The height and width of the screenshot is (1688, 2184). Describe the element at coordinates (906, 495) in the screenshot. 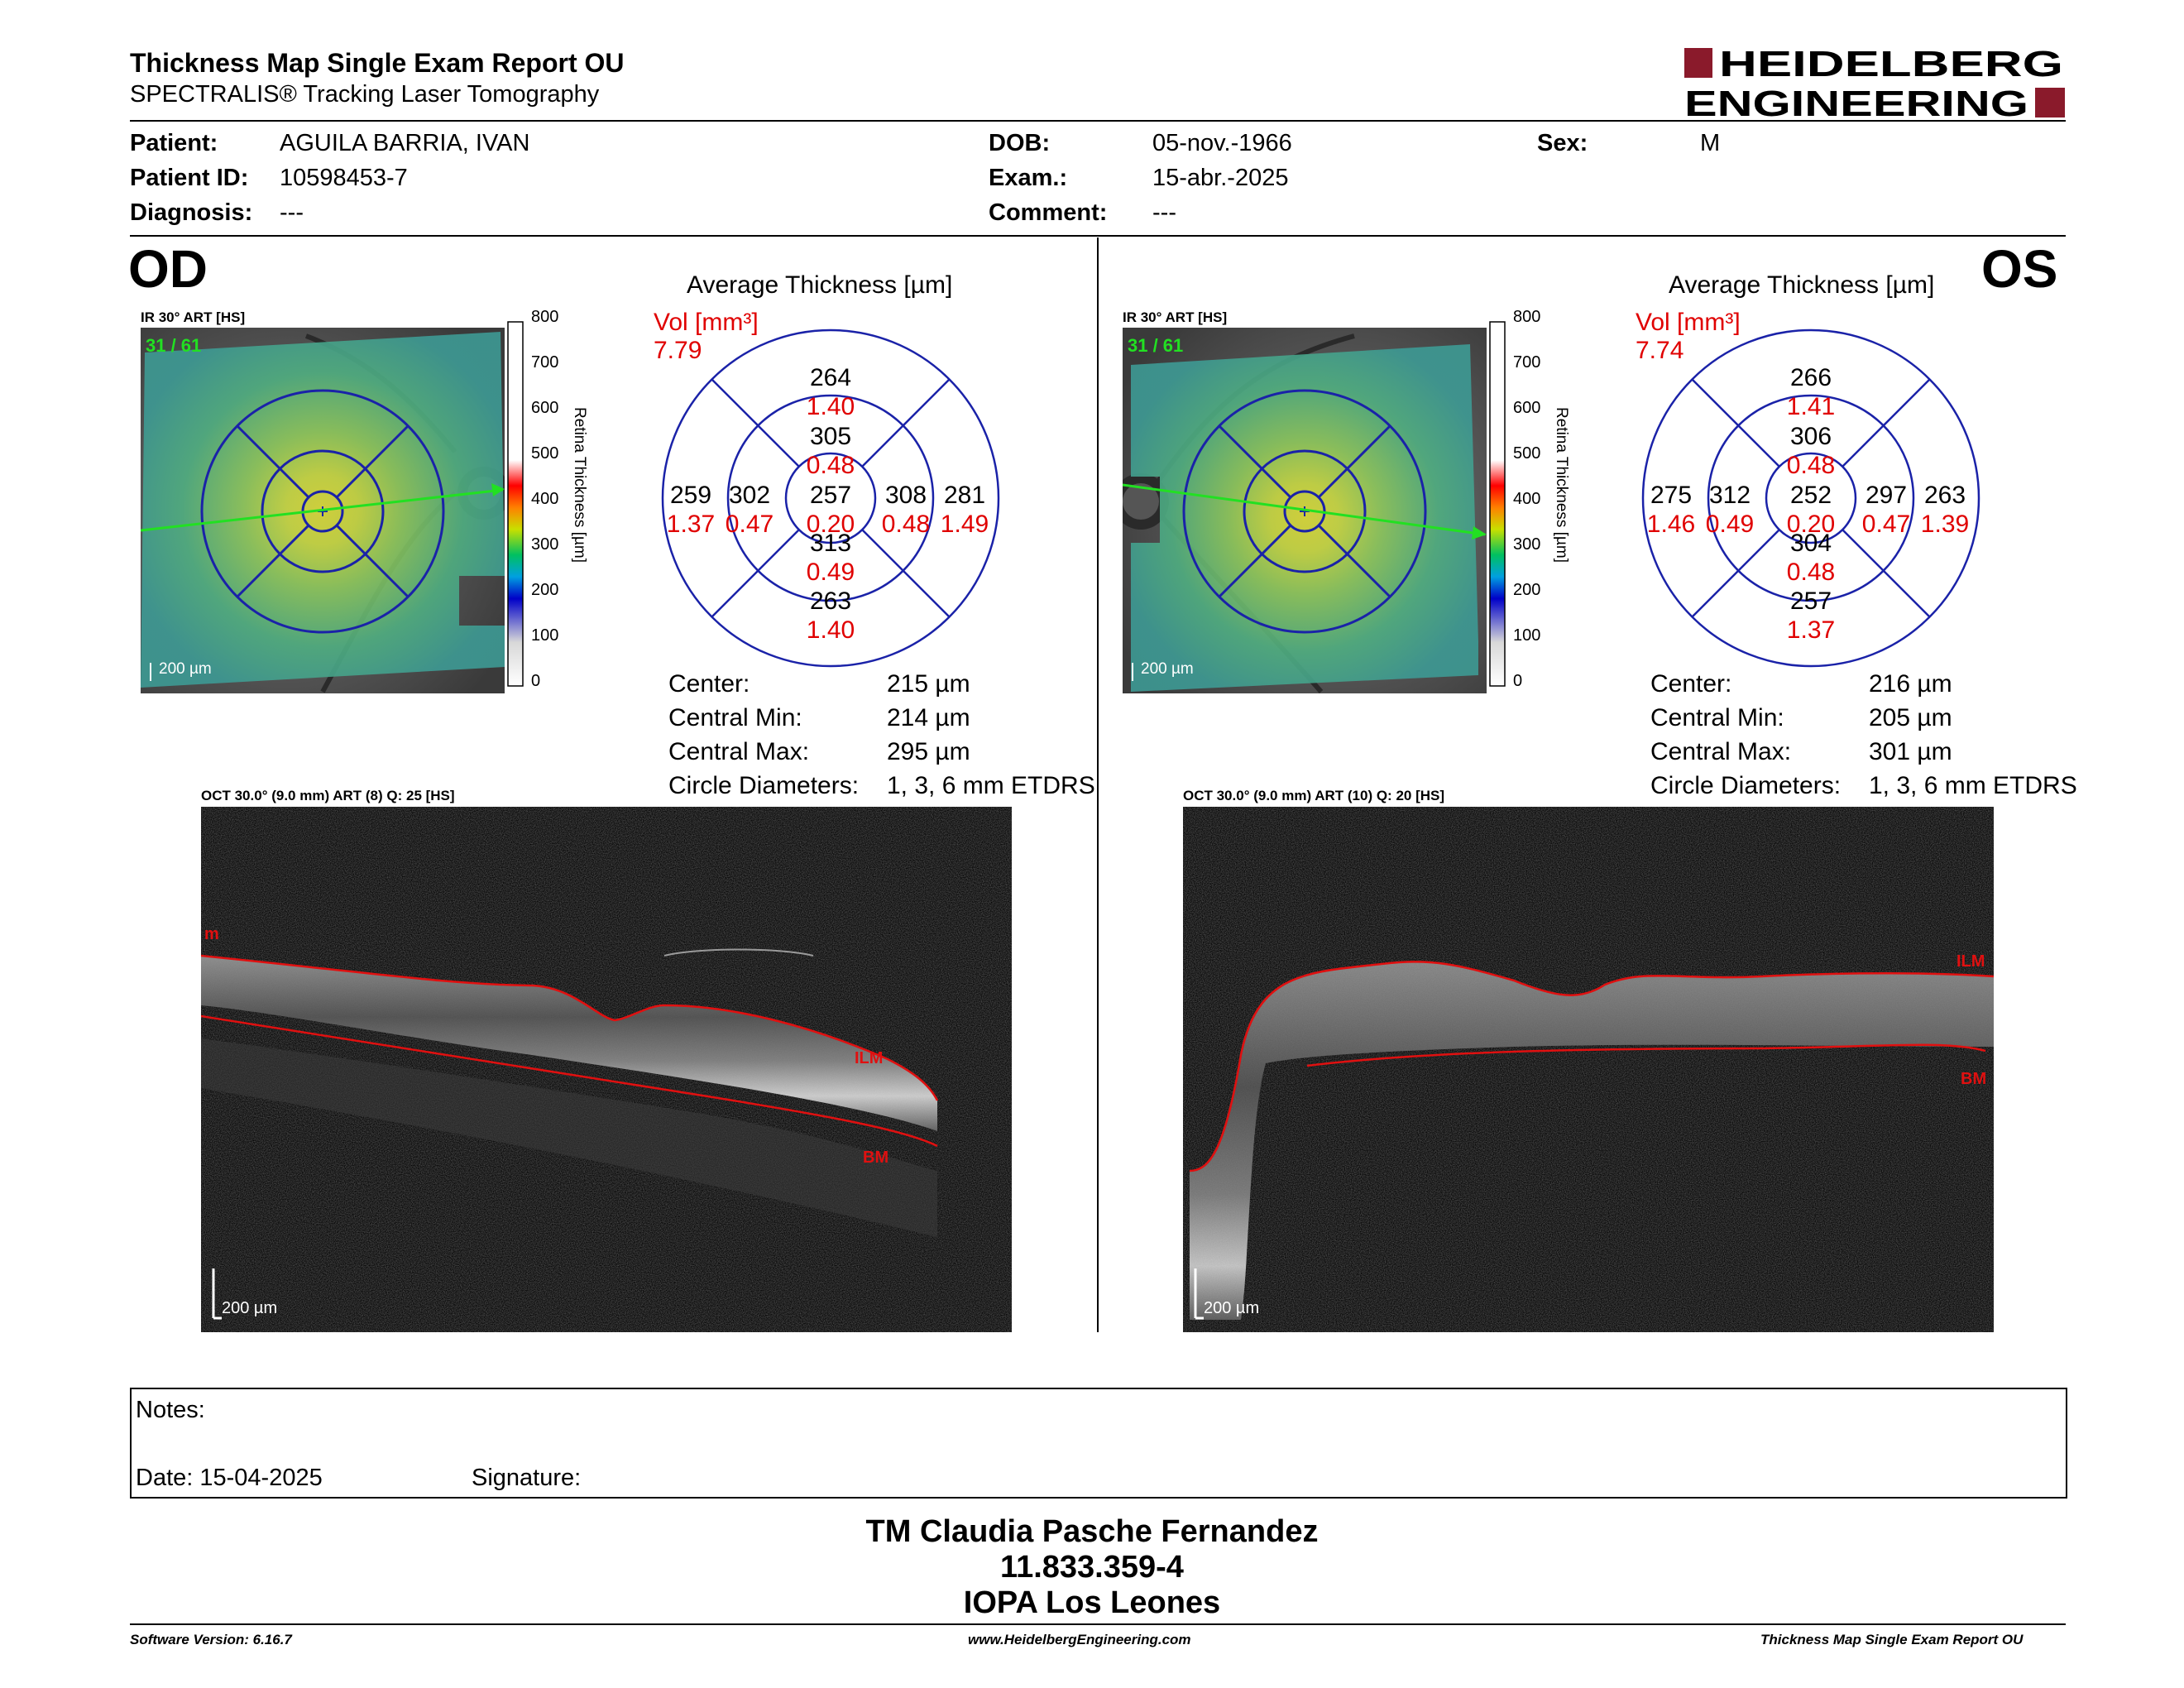

I see `od-inner-right-thickness: 308` at that location.